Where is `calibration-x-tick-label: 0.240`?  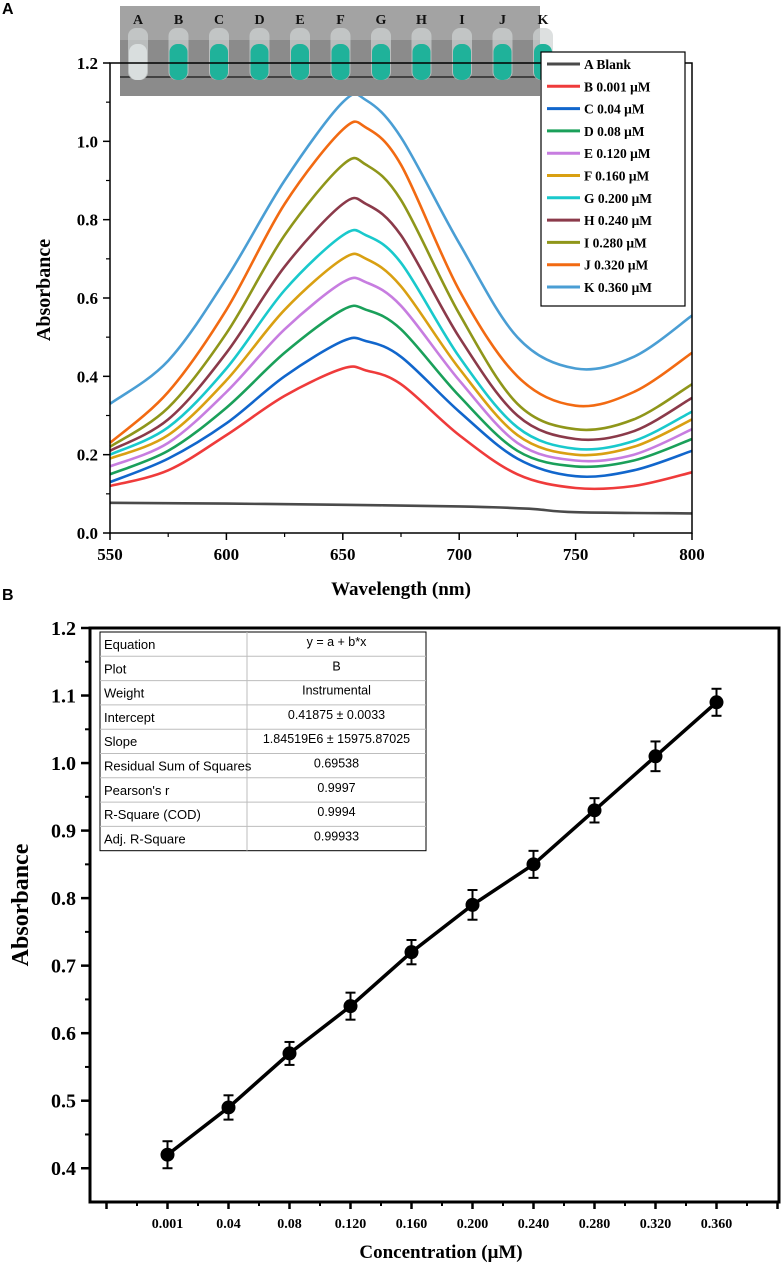
calibration-x-tick-label: 0.240 is located at coordinates (534, 1224).